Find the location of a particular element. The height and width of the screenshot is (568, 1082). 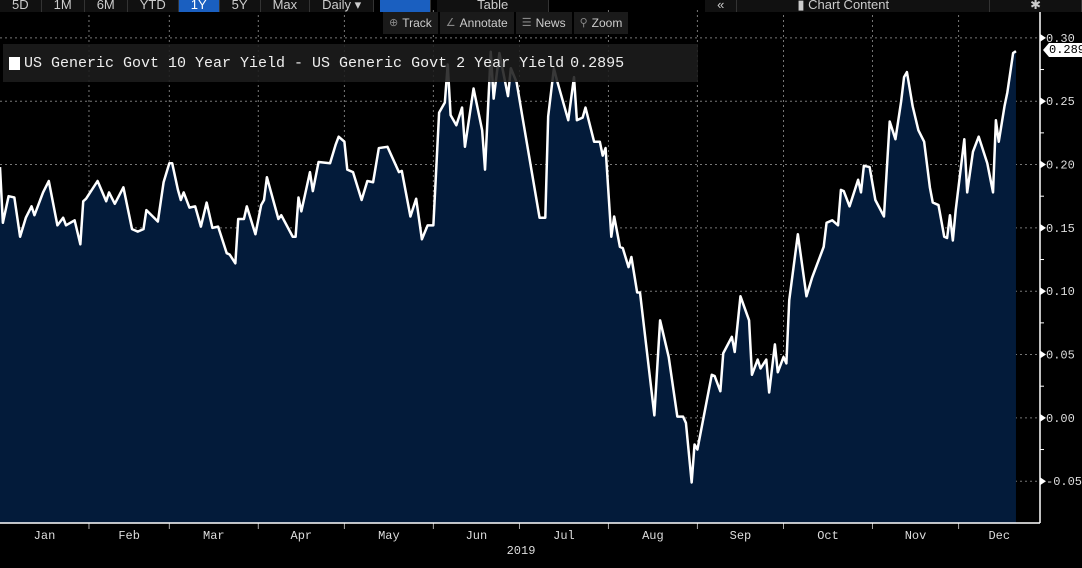

x-tick-label: Sep is located at coordinates (741, 536).